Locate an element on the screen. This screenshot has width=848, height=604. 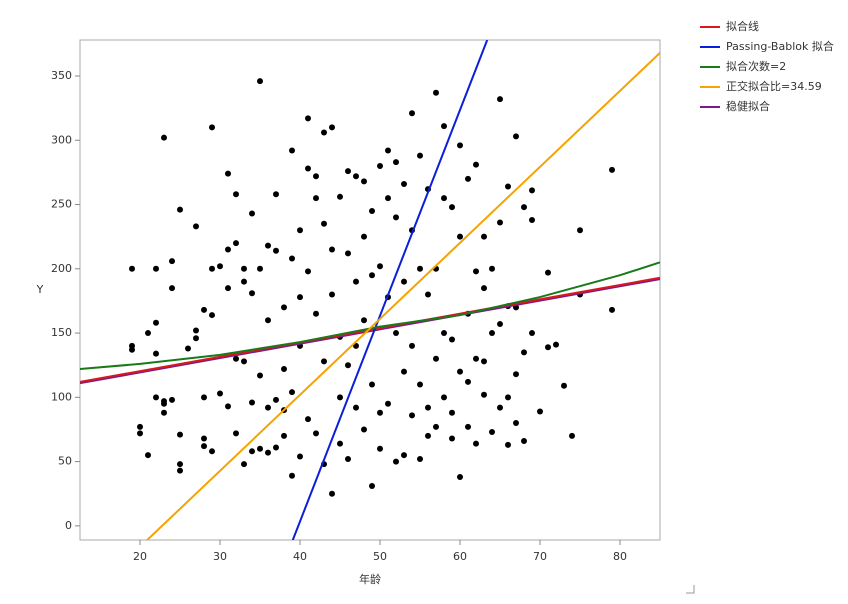
y-tick-label: 200 is located at coordinates (61, 268).